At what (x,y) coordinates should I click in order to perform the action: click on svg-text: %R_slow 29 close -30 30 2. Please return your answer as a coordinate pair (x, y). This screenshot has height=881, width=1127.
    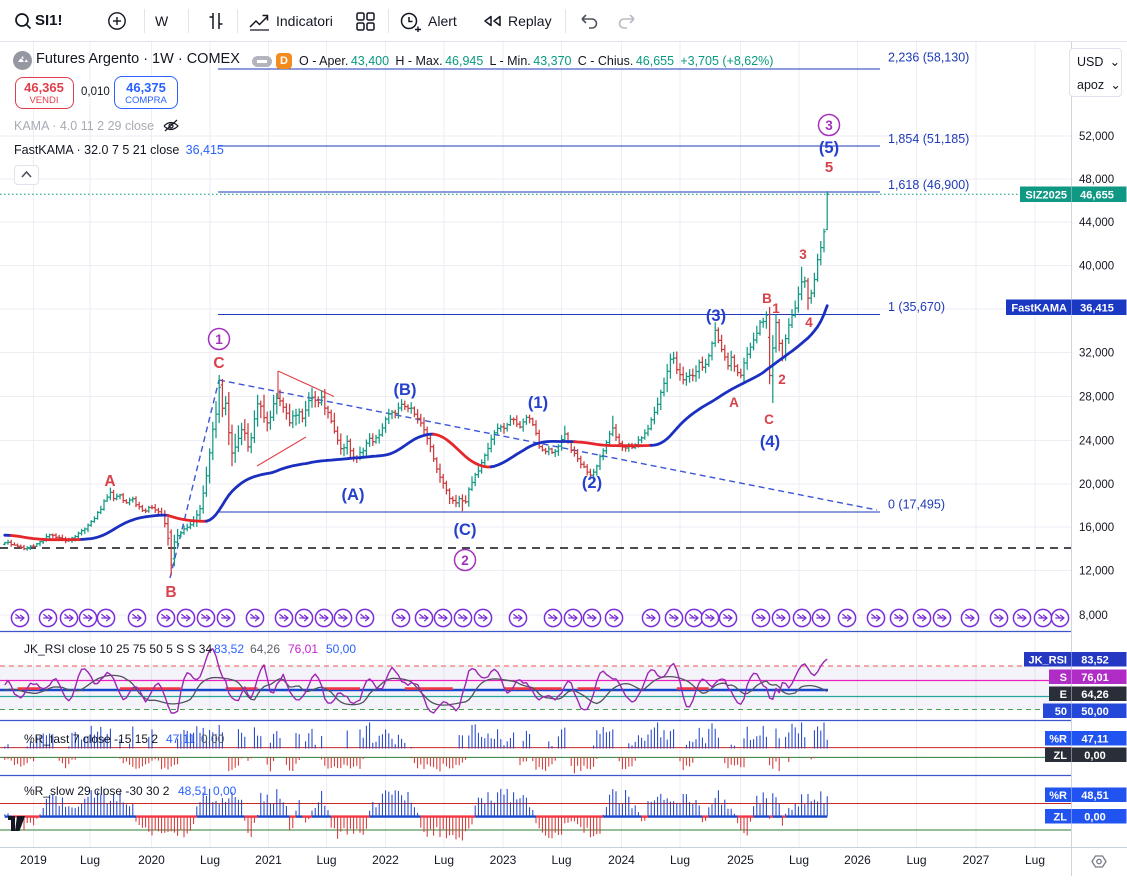
    Looking at the image, I should click on (97, 791).